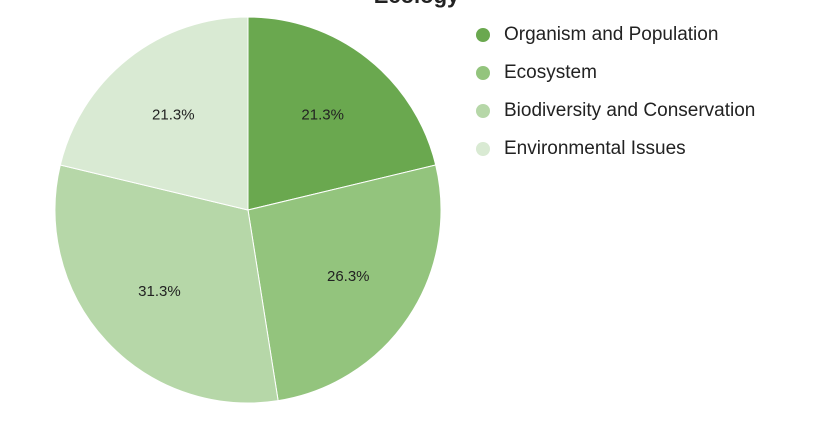 This screenshot has height=443, width=833. I want to click on pie-slice-biodiversity-and-conservation, so click(166, 284).